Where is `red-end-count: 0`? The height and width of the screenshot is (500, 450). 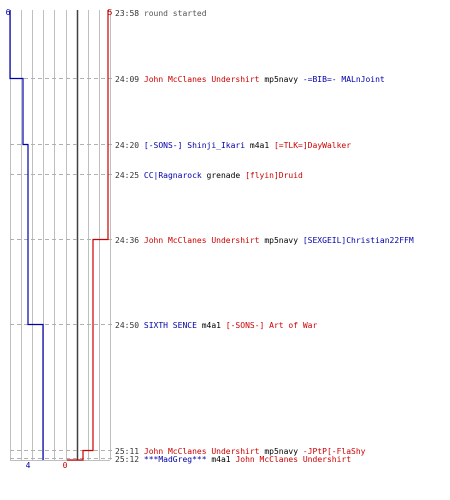
red-end-count: 0 is located at coordinates (65, 465).